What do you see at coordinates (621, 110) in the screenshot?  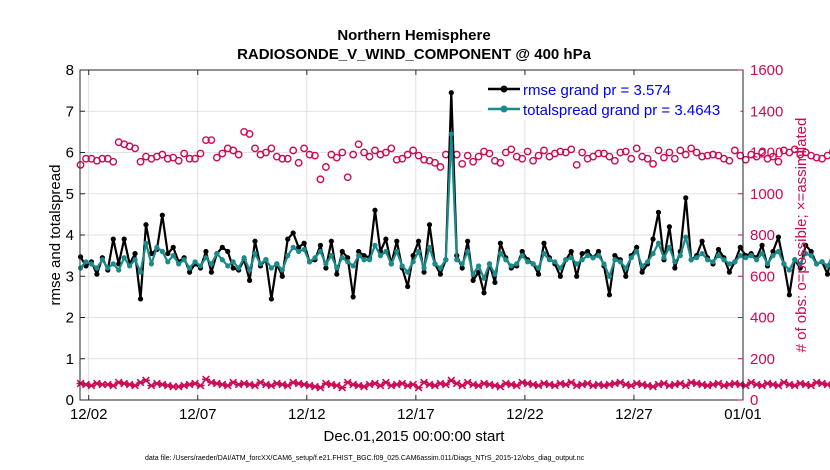 I see `legend-label-totalspread: totalspread grand pr = 3.4643` at bounding box center [621, 110].